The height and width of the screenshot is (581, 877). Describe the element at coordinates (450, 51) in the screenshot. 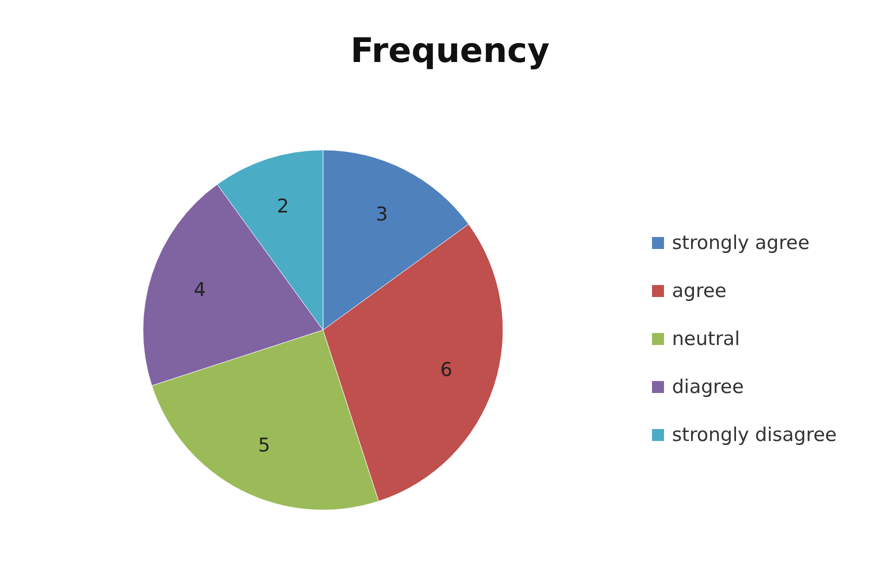

I see `chart-title: Frequency` at that location.